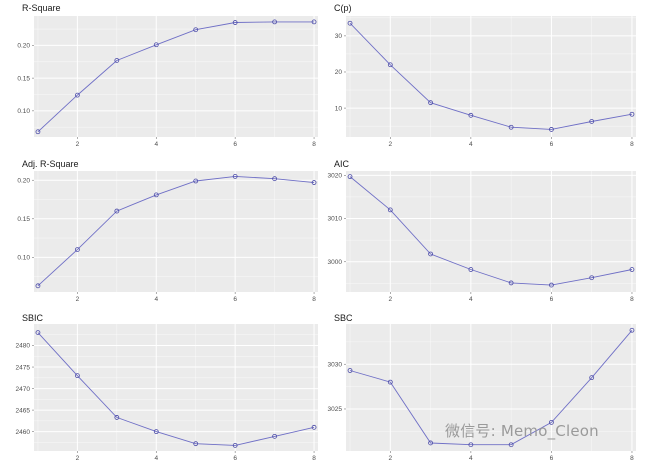 The width and height of the screenshot is (650, 463). I want to click on y-tick-label: 0.20, so click(23, 46).